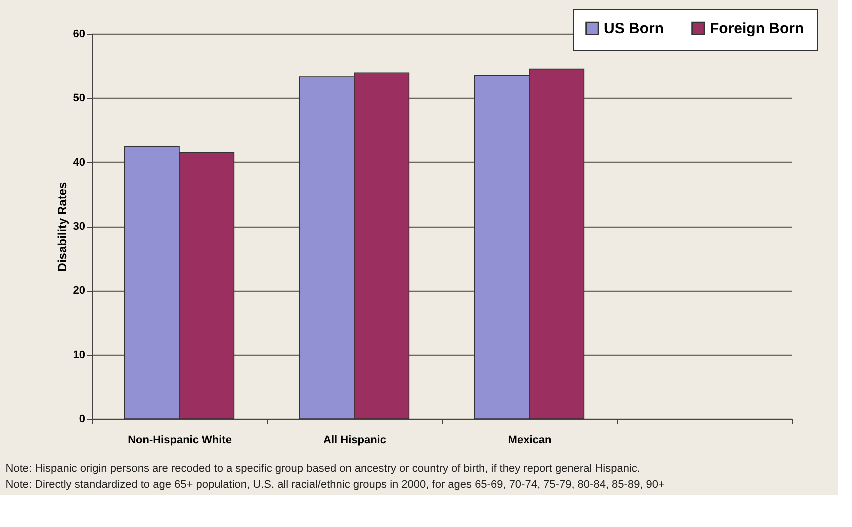 The height and width of the screenshot is (527, 852). What do you see at coordinates (355, 440) in the screenshot?
I see `x-tick-label: All Hispanic` at bounding box center [355, 440].